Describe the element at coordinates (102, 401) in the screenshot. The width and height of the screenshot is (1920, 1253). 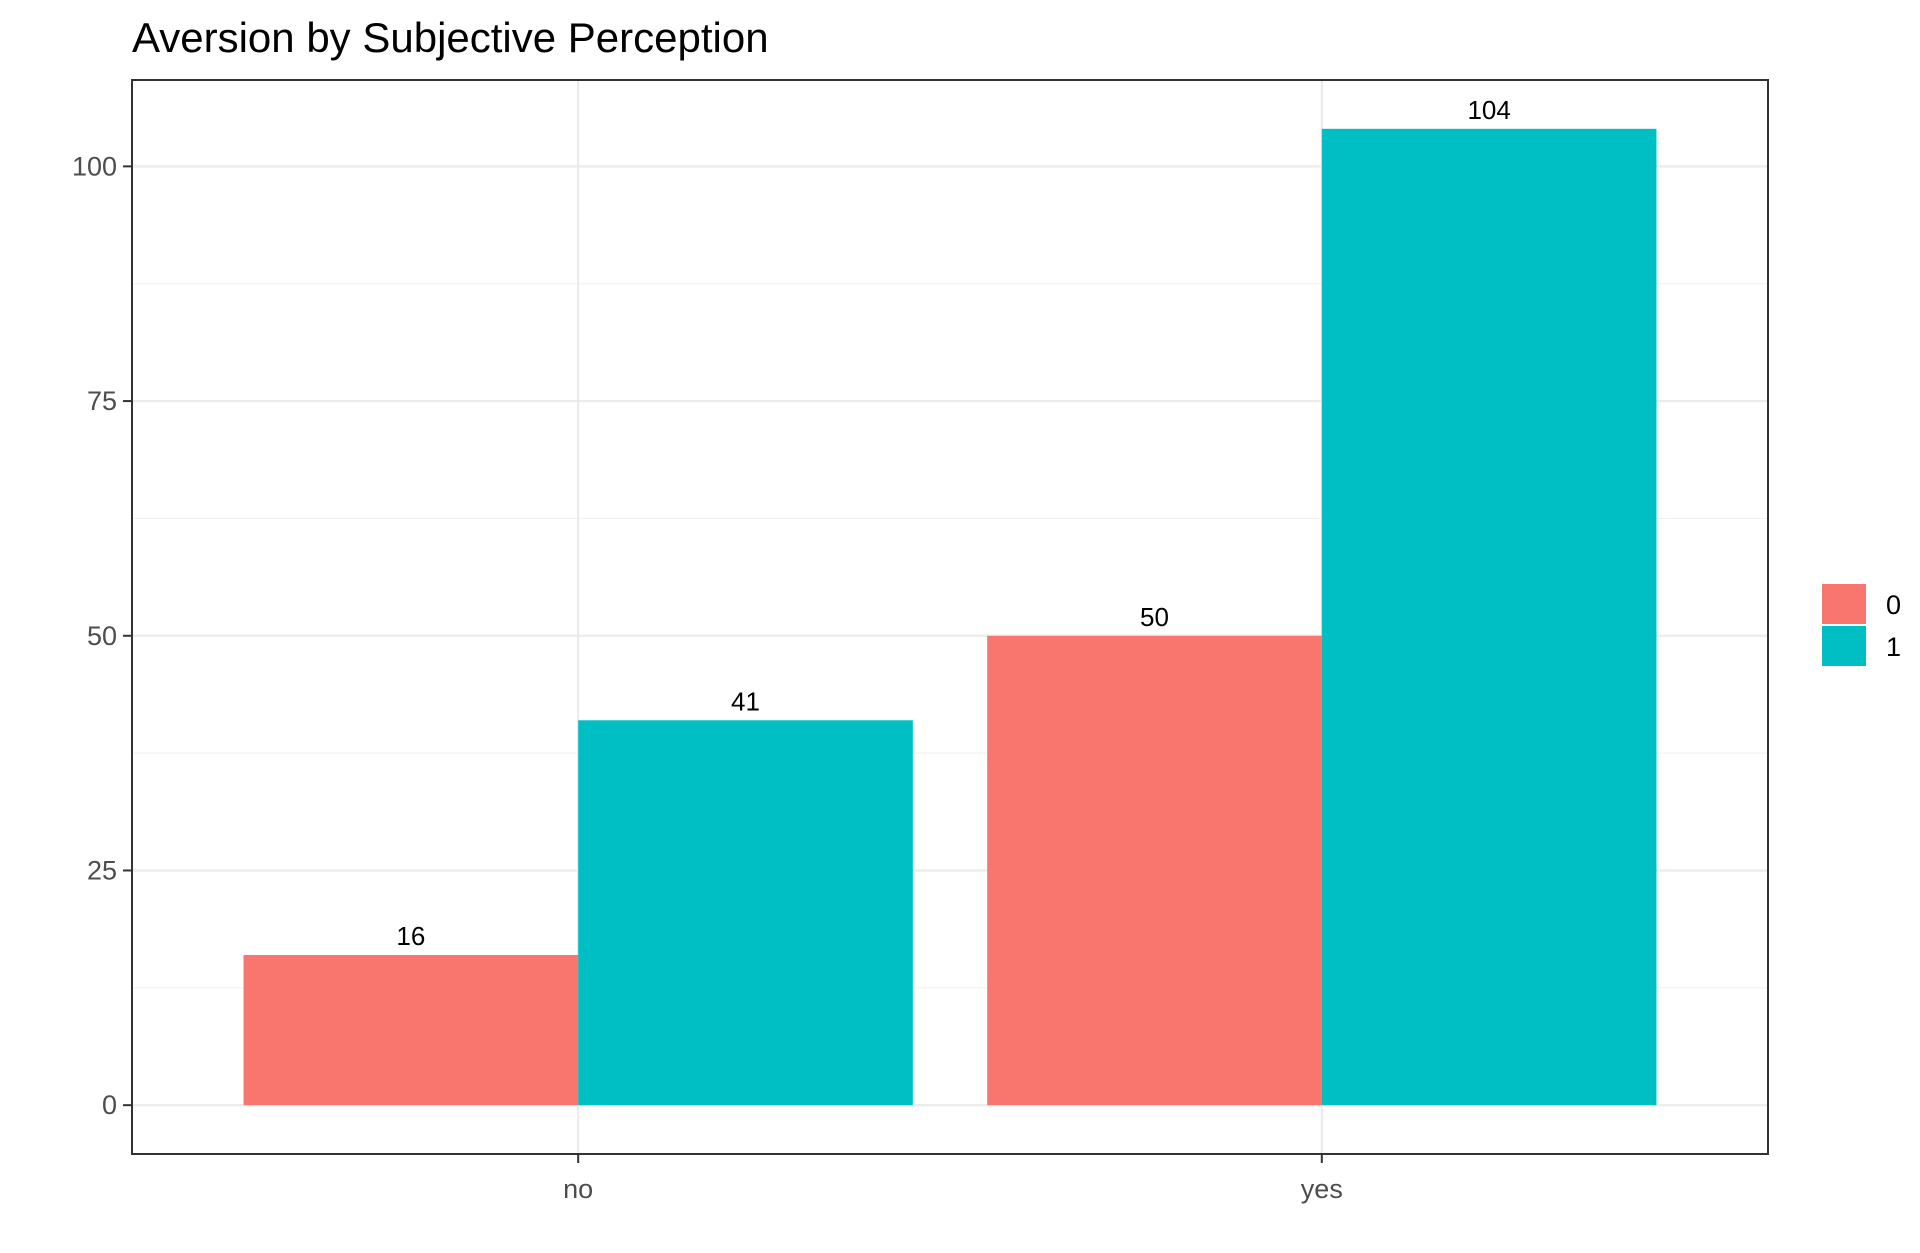
I see `y-tick-label: 75` at that location.